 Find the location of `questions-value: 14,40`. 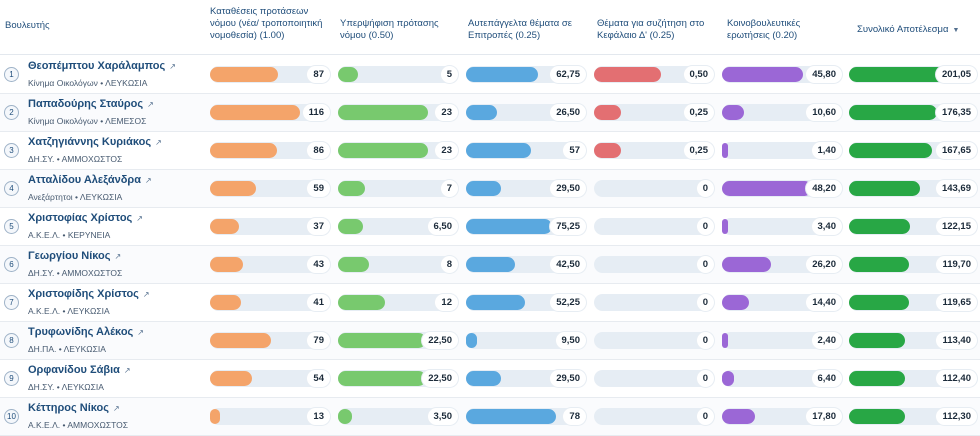

questions-value: 14,40 is located at coordinates (824, 302).